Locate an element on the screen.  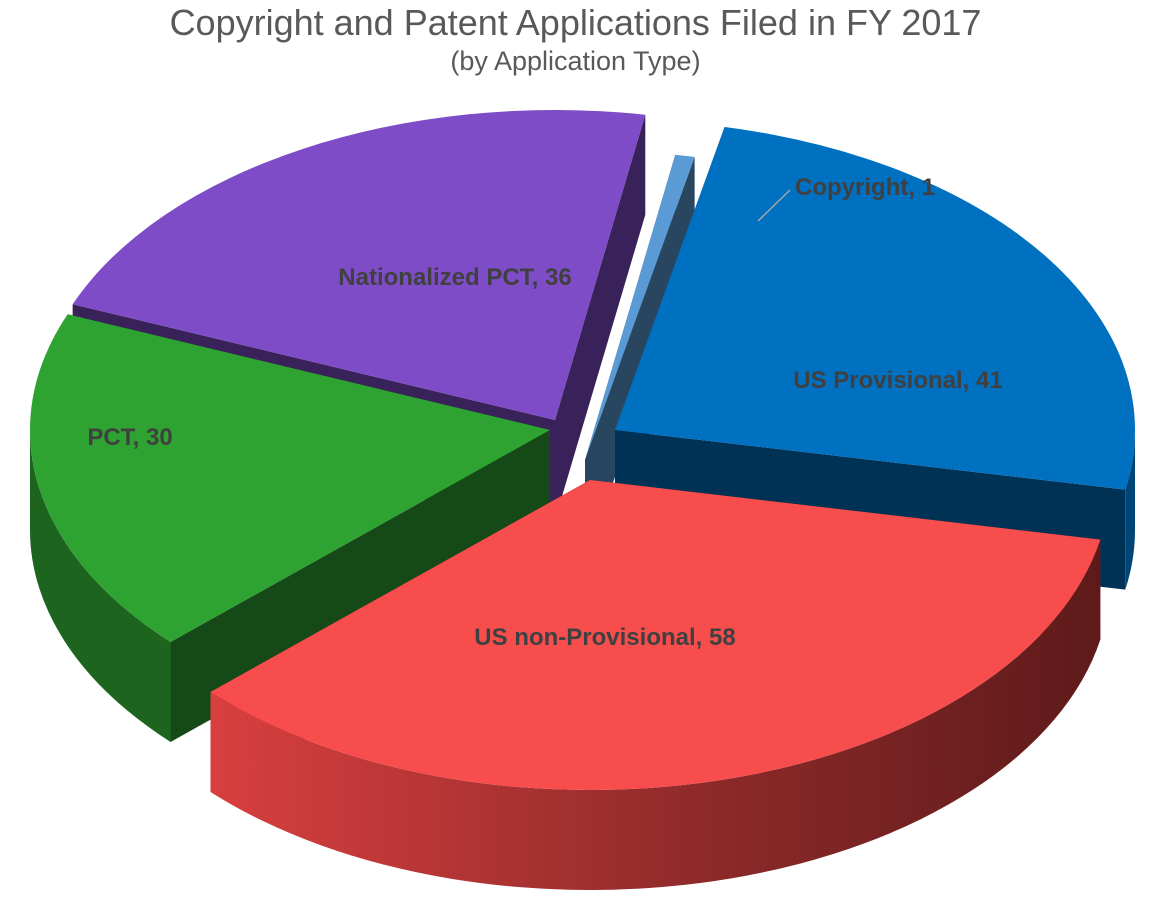
data-label-pct: PCT, 30 is located at coordinates (129, 437).